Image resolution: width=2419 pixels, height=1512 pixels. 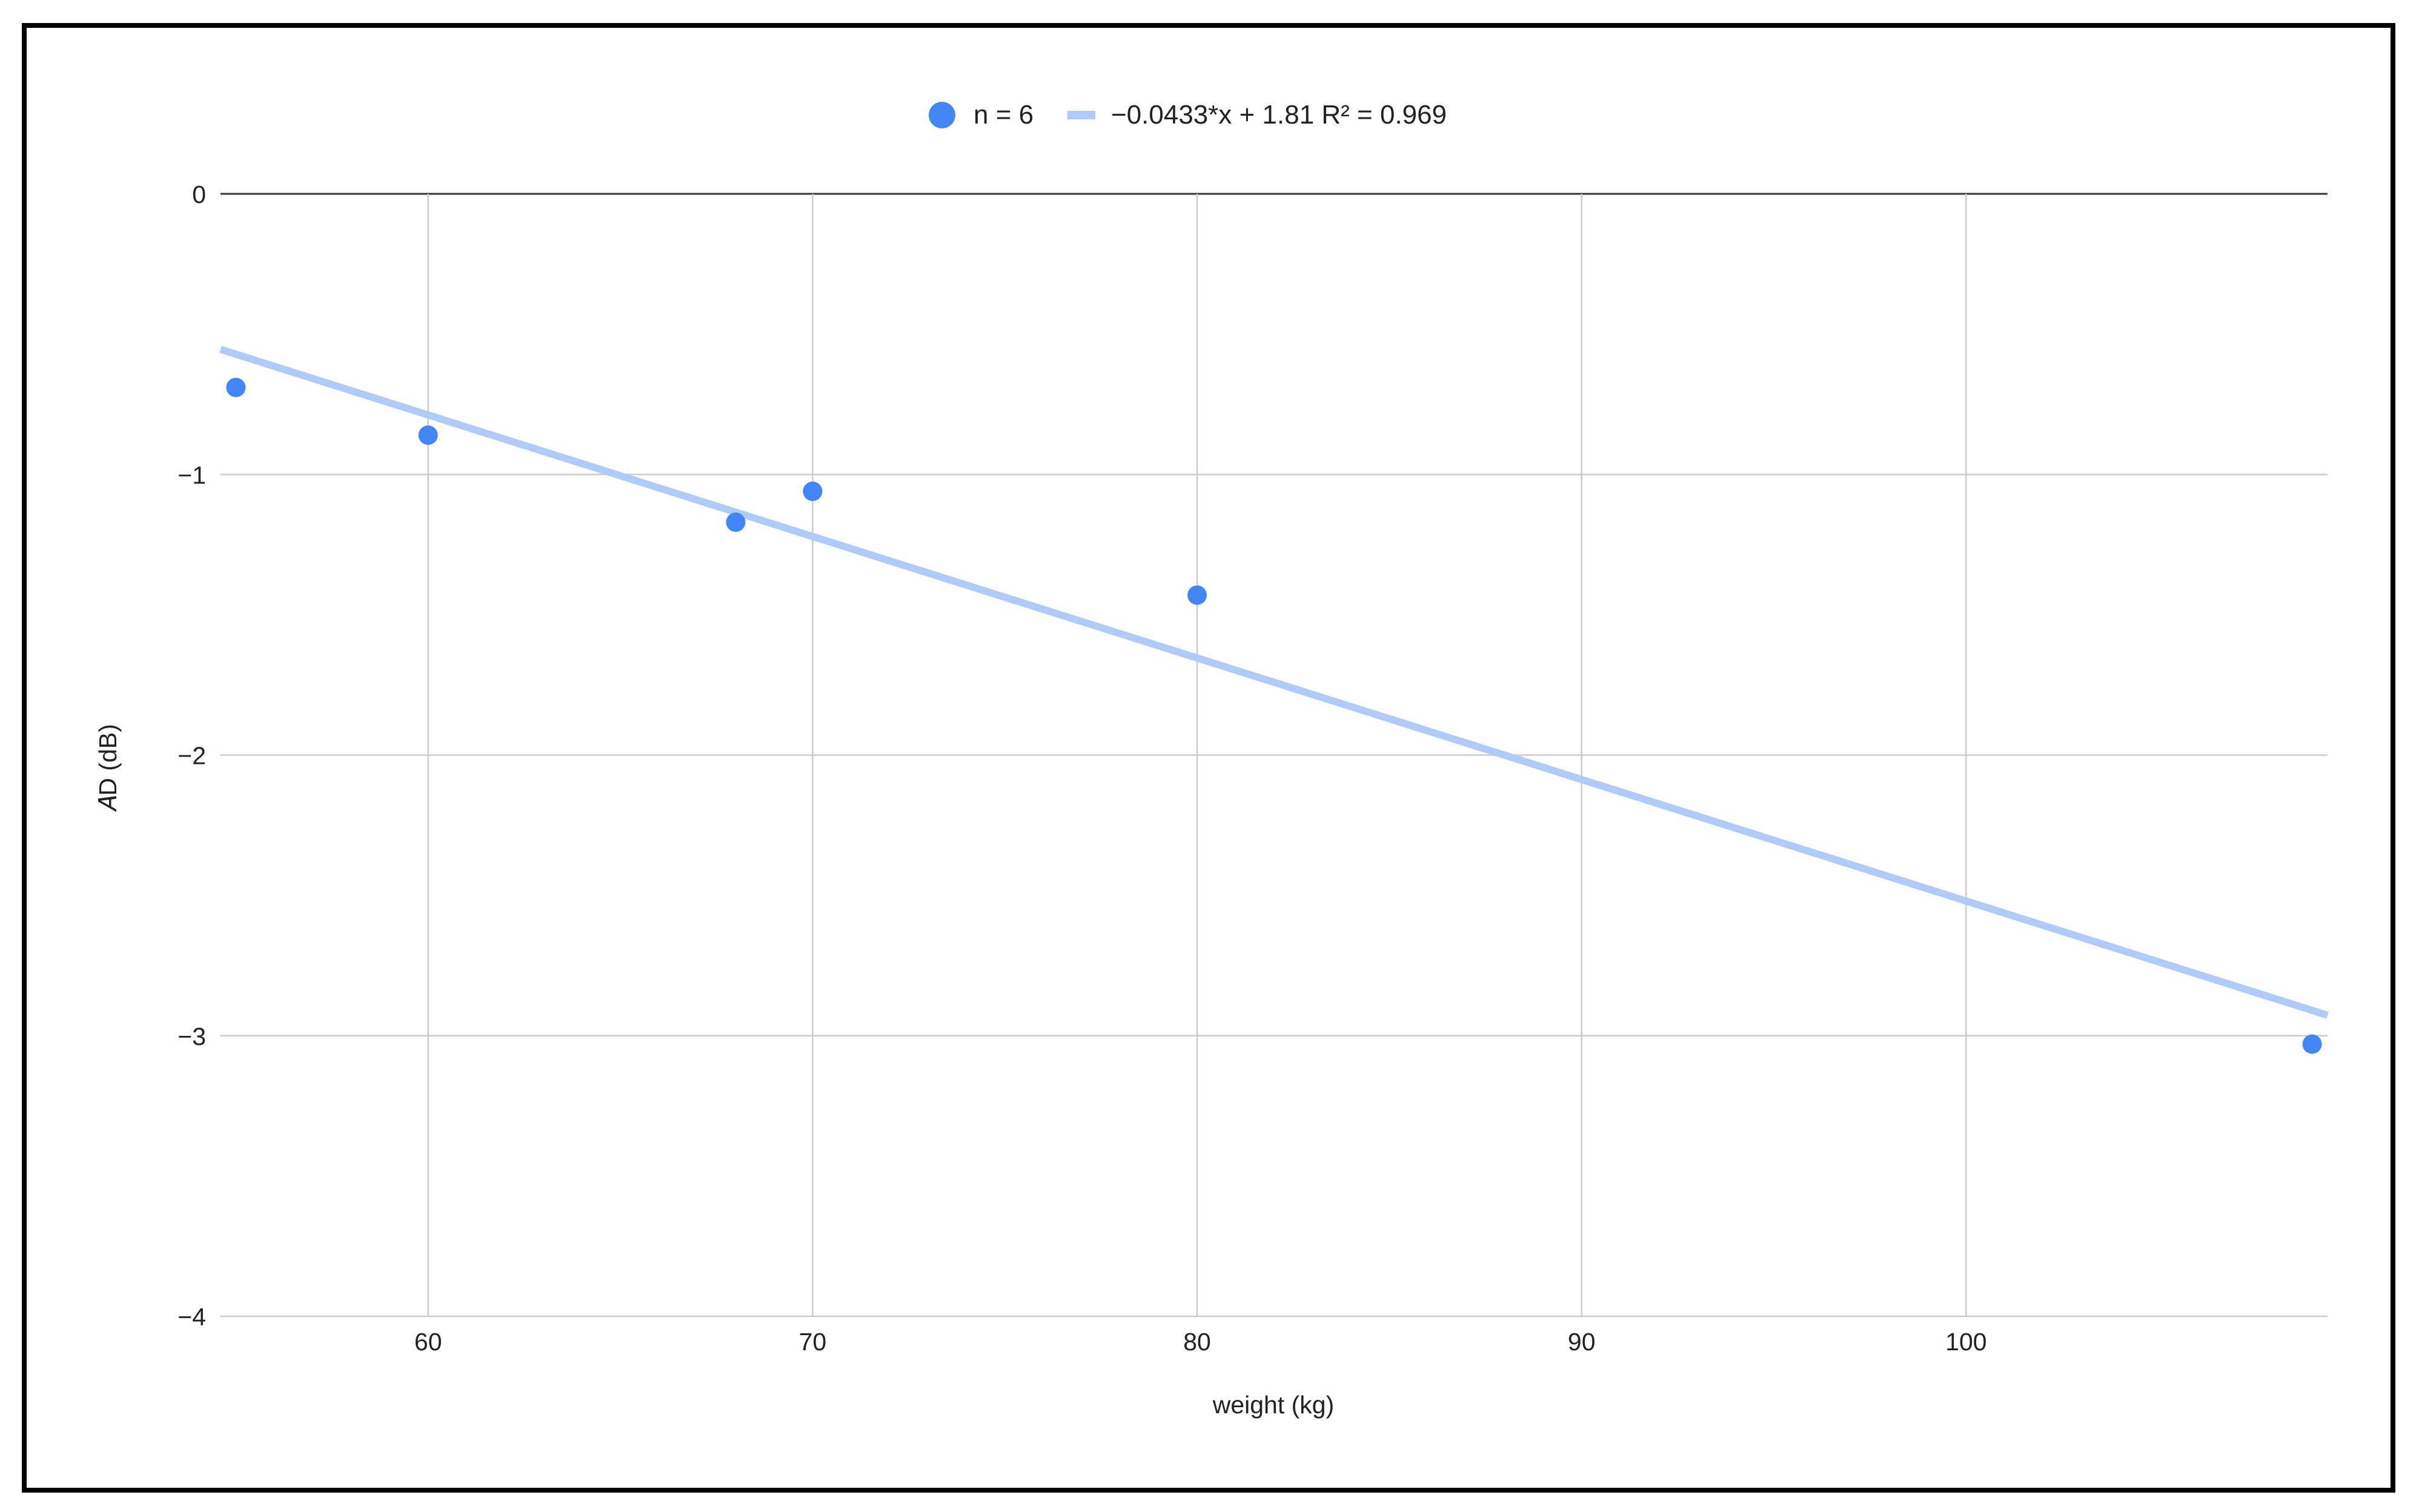 What do you see at coordinates (1582, 1342) in the screenshot?
I see `x-tick-label: 90` at bounding box center [1582, 1342].